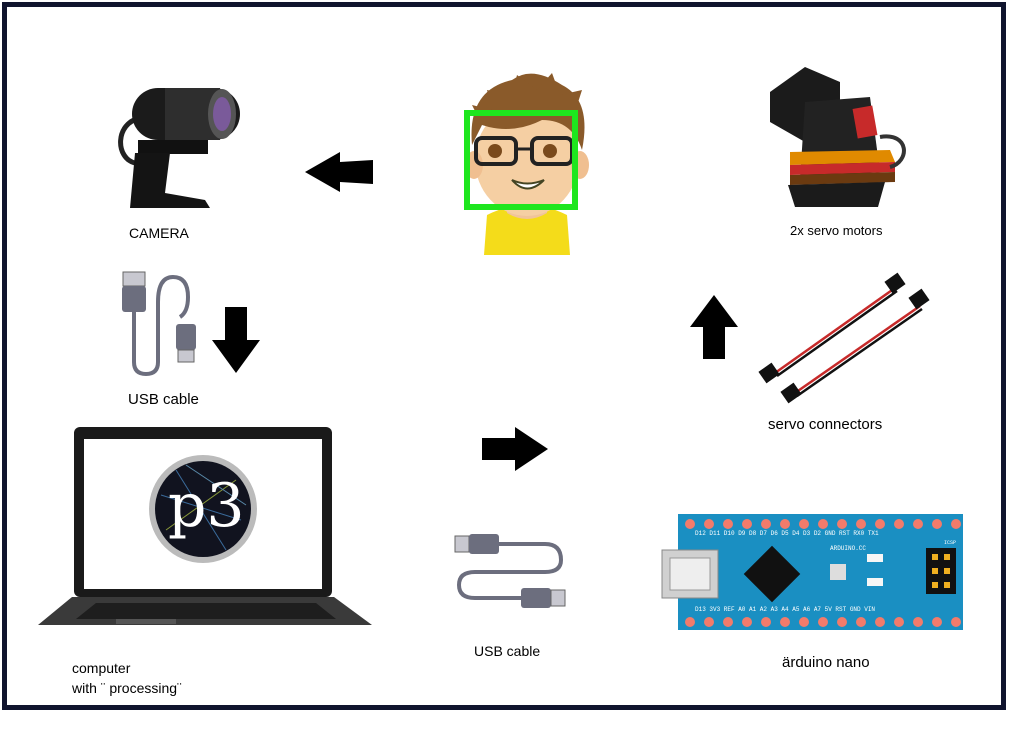 The height and width of the screenshot is (732, 1010). Describe the element at coordinates (714, 327) in the screenshot. I see `arrow-up-icon` at that location.